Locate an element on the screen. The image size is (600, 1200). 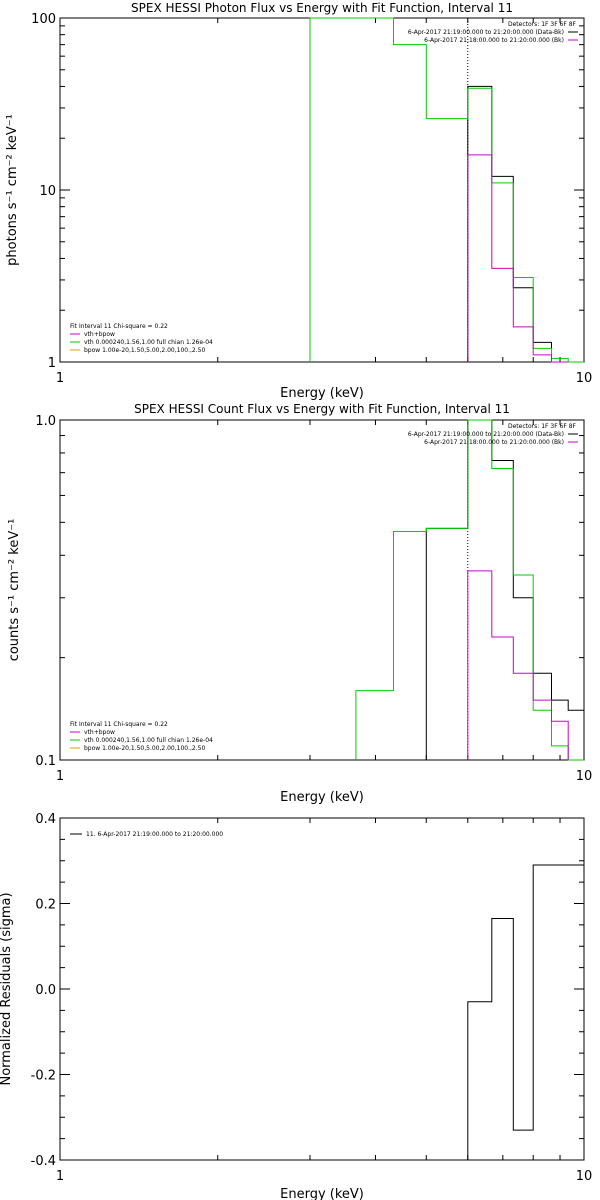
y-tick-label: 1.0 is located at coordinates (45, 421).